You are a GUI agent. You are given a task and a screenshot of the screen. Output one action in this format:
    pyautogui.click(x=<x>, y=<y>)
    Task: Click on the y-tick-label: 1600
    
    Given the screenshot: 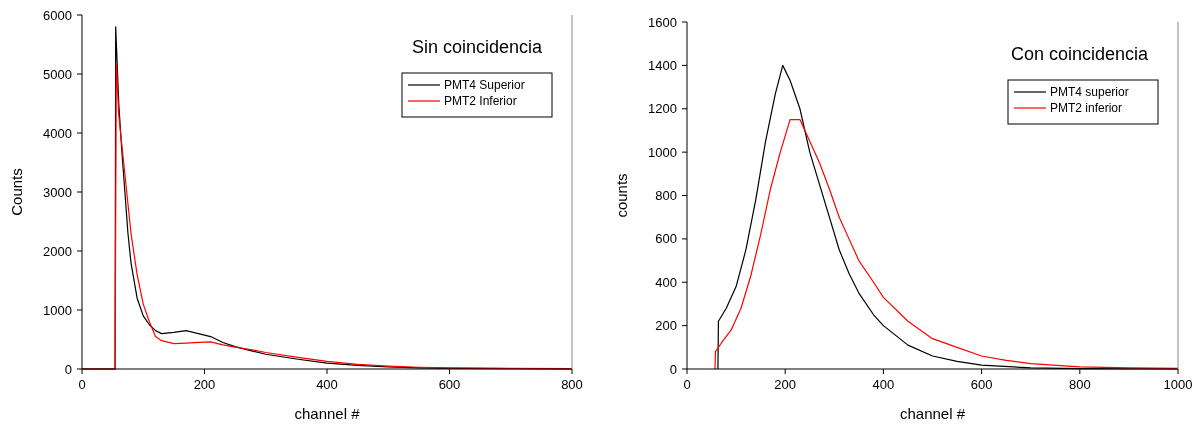 What is the action you would take?
    pyautogui.click(x=662, y=22)
    